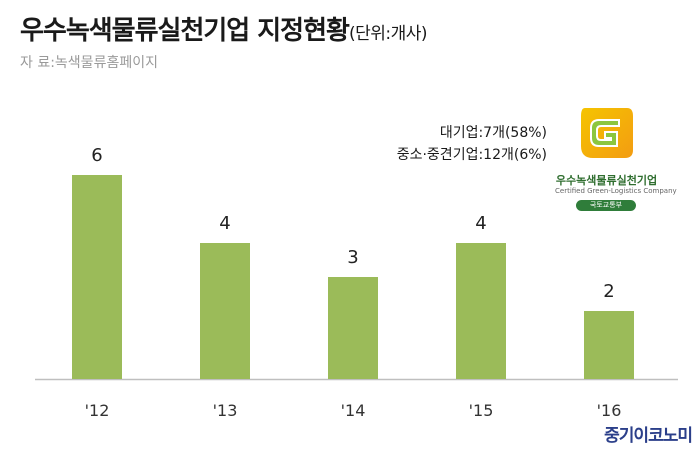 This screenshot has width=700, height=450. What do you see at coordinates (89, 63) in the screenshot?
I see `source-label: 자 료:녹색물류홈페이지` at bounding box center [89, 63].